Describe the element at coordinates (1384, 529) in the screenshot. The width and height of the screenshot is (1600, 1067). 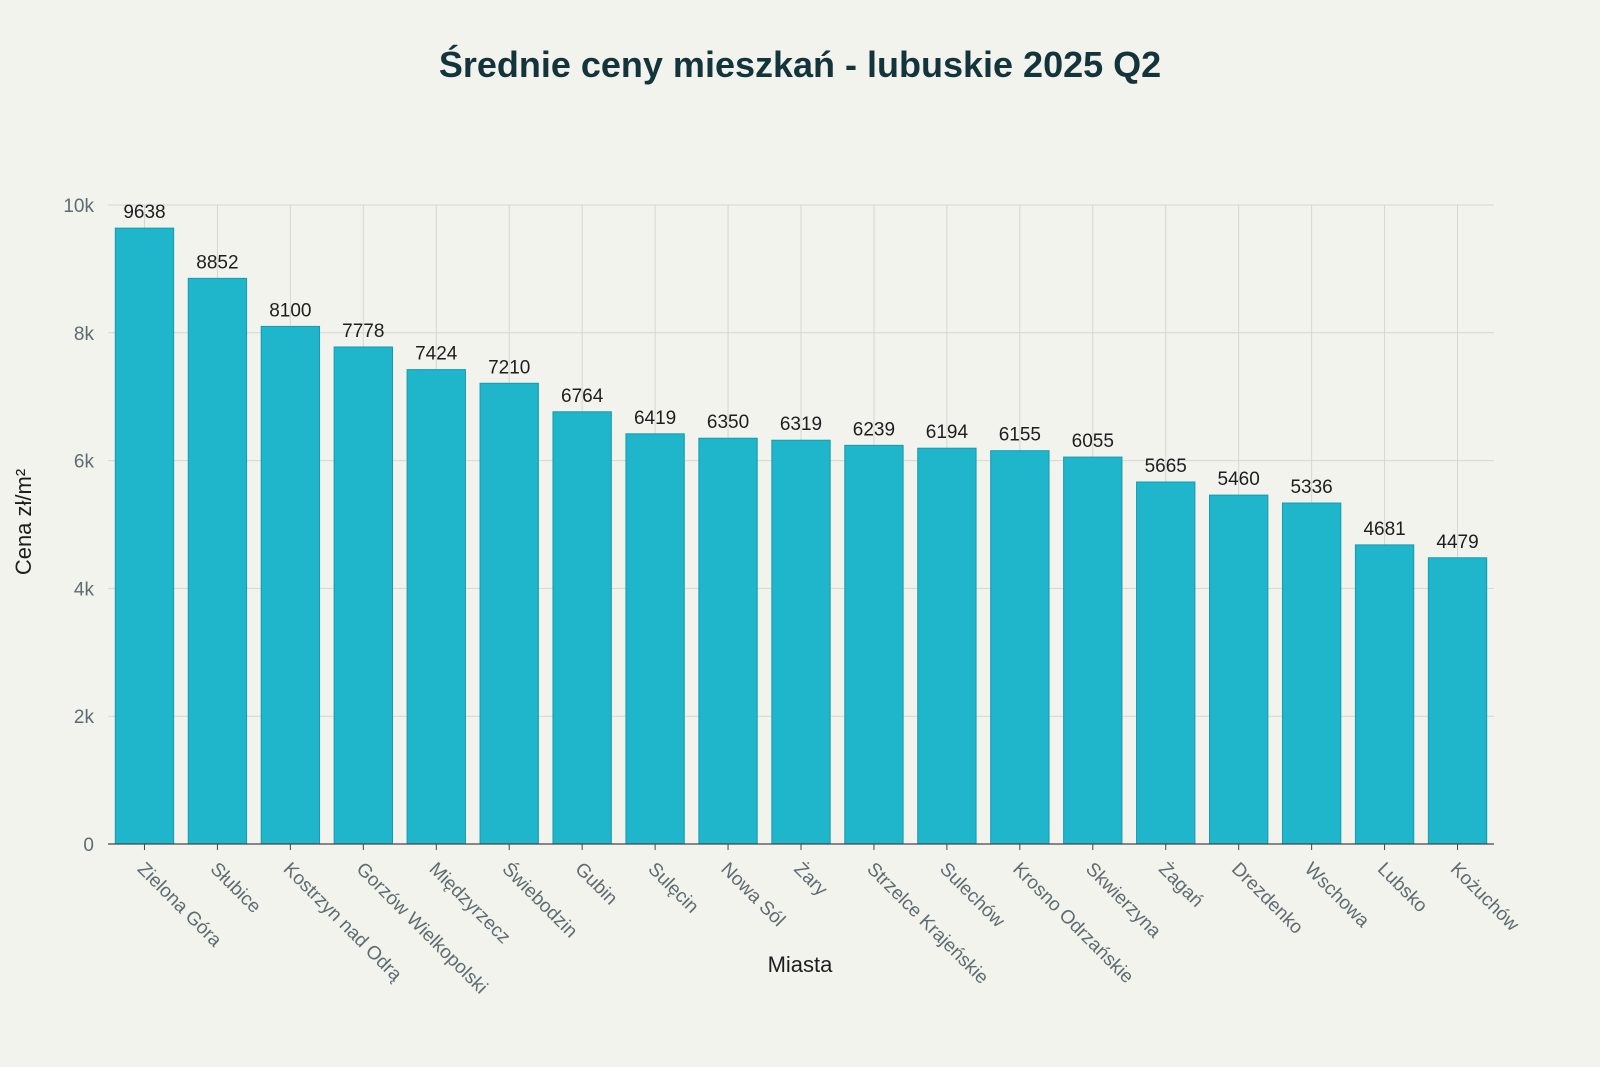
I see `data-label: 4681` at that location.